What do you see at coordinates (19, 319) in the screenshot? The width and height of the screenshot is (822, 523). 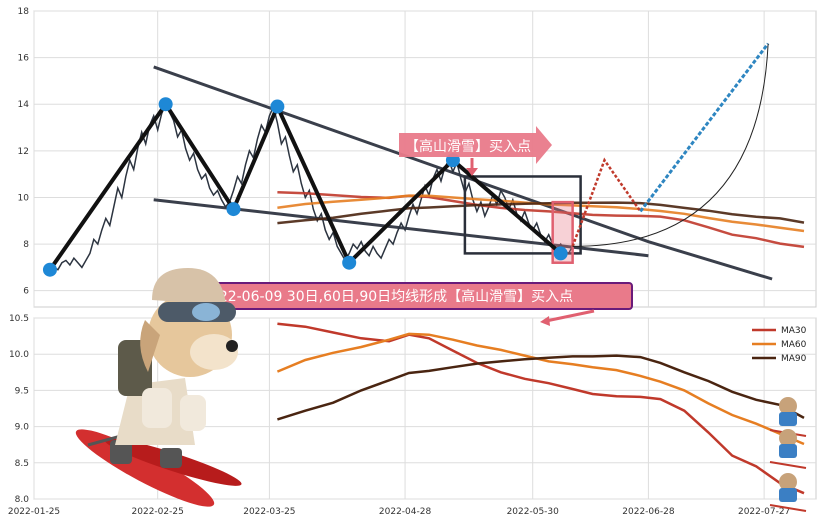 I see `y-tick-label: 10.5` at bounding box center [19, 319].